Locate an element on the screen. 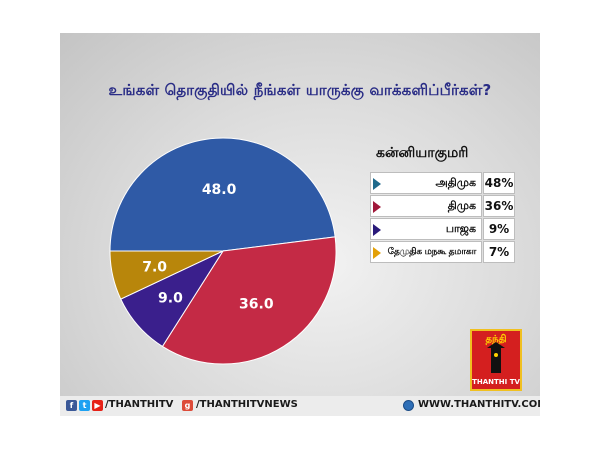  slice-value-label: 9.0 is located at coordinates (170, 298).